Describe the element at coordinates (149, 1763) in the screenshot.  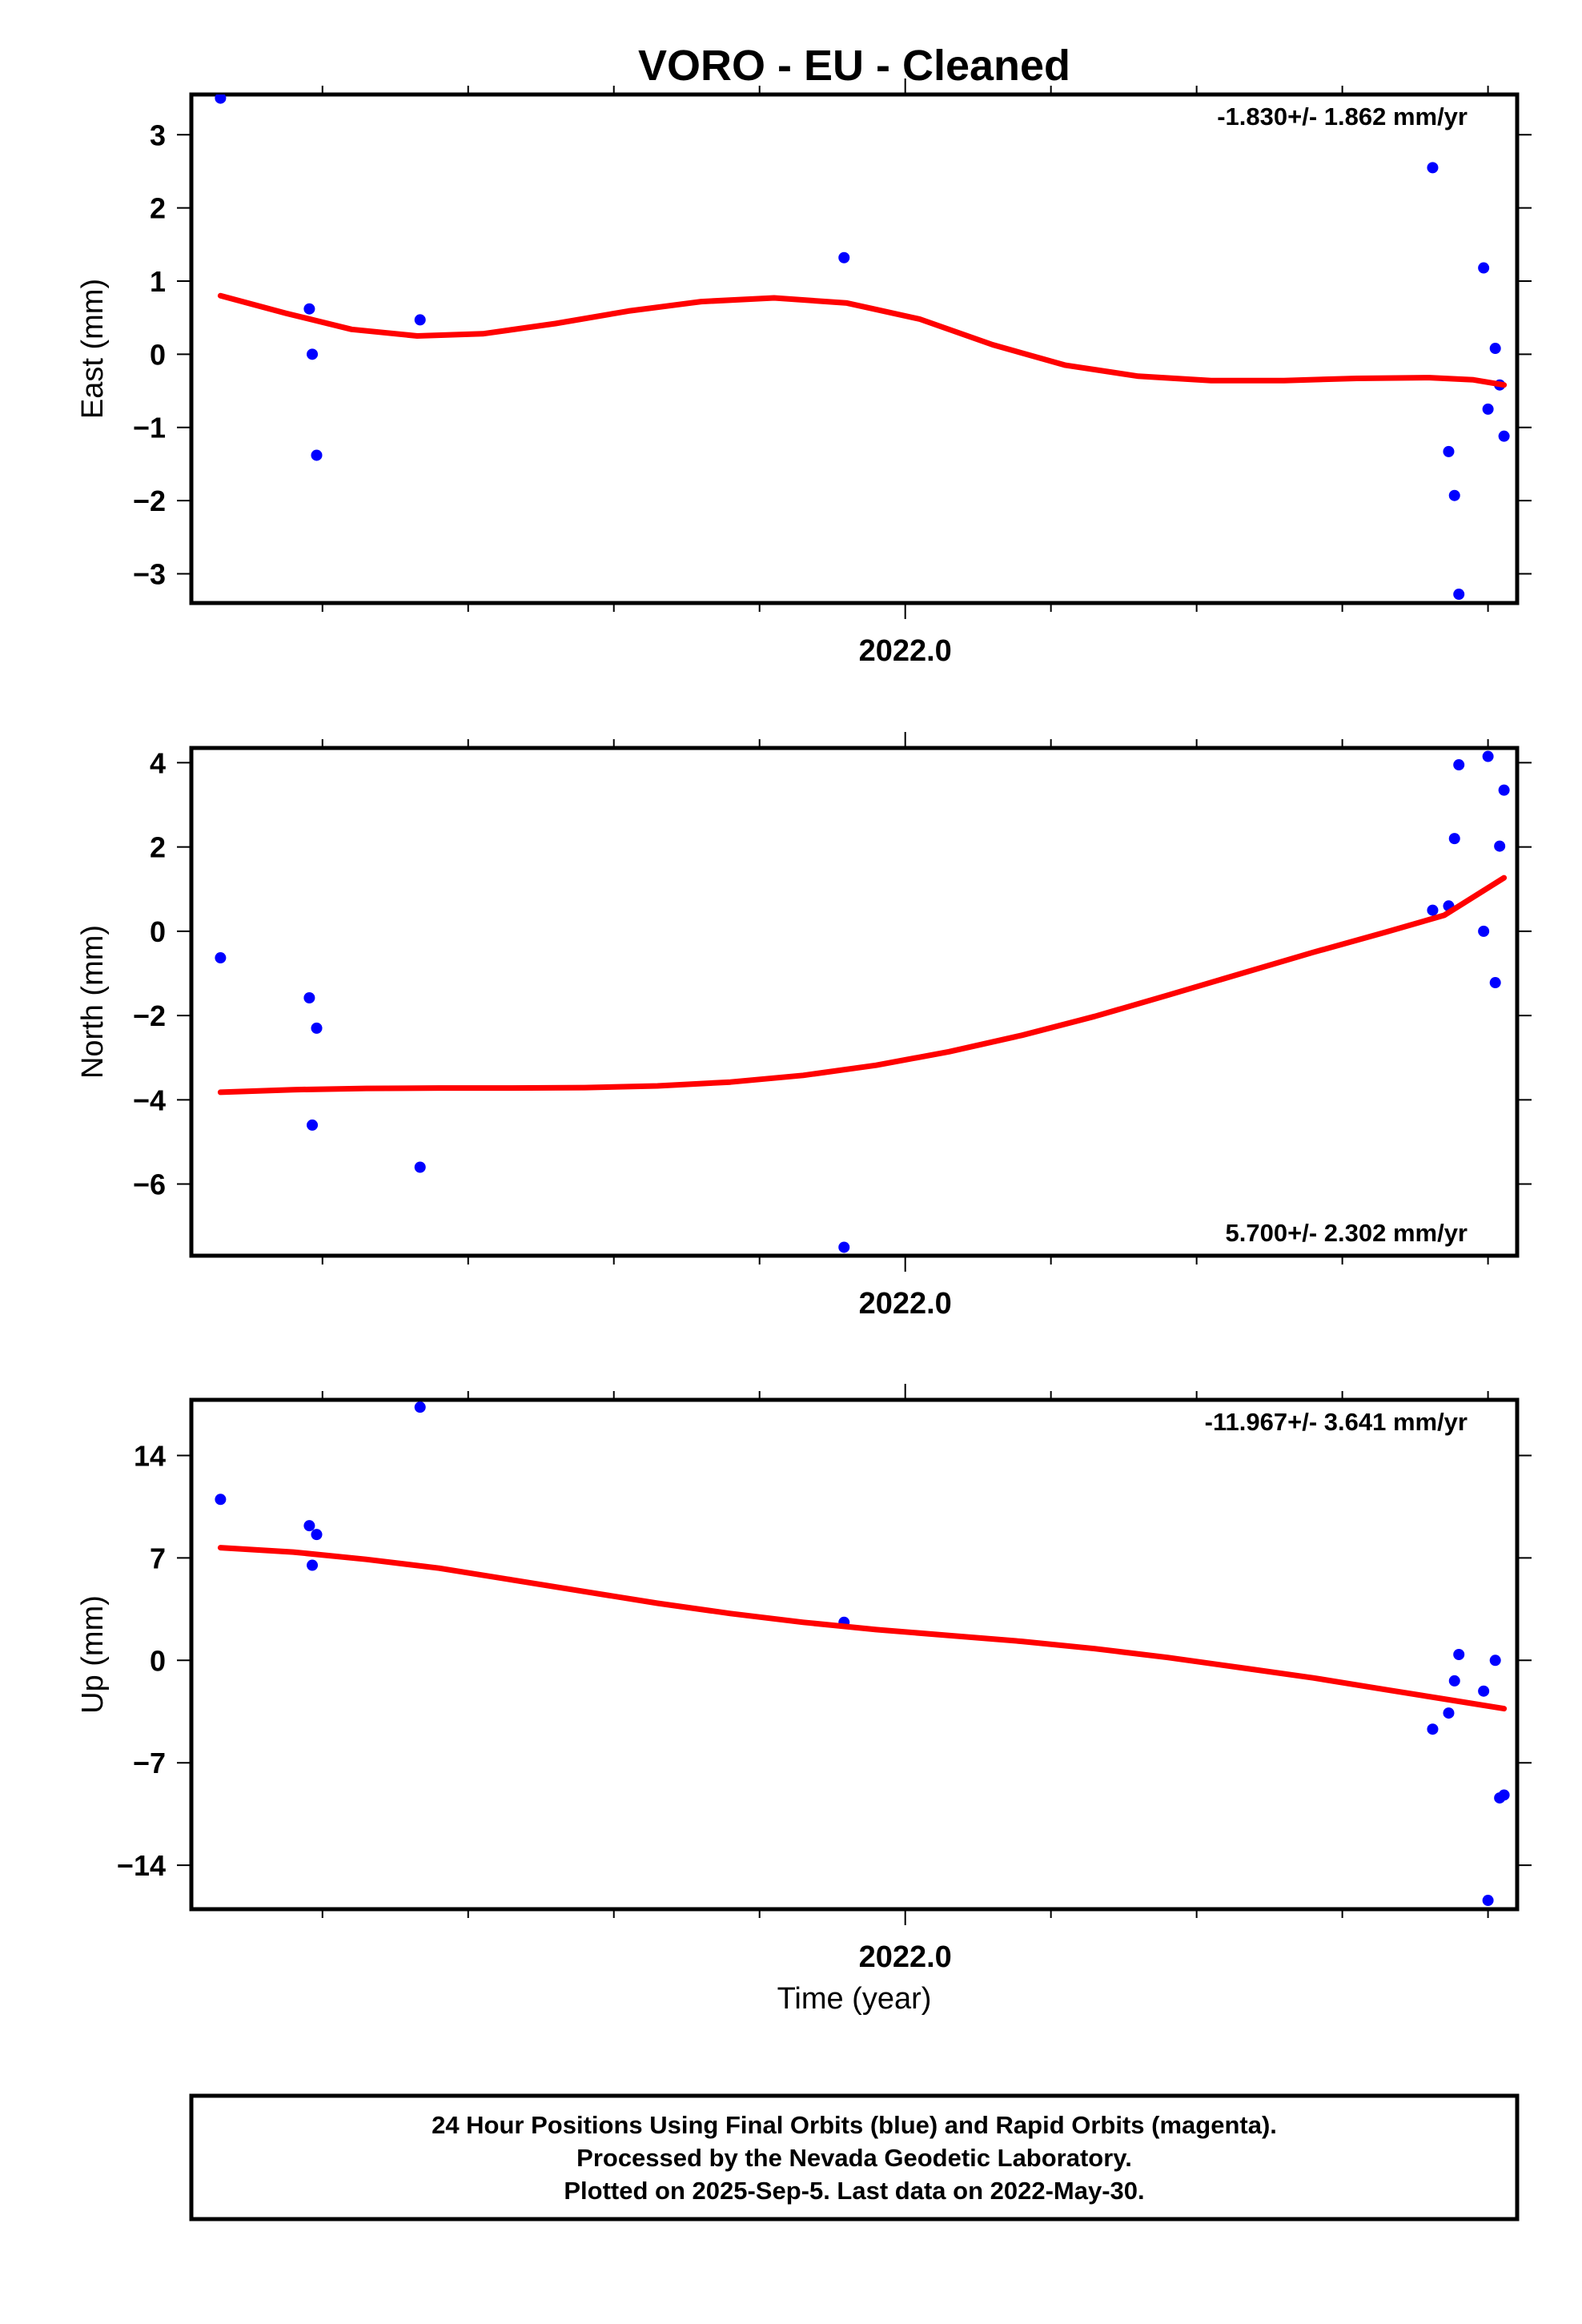
I see `up-y-tick-label: −7` at that location.